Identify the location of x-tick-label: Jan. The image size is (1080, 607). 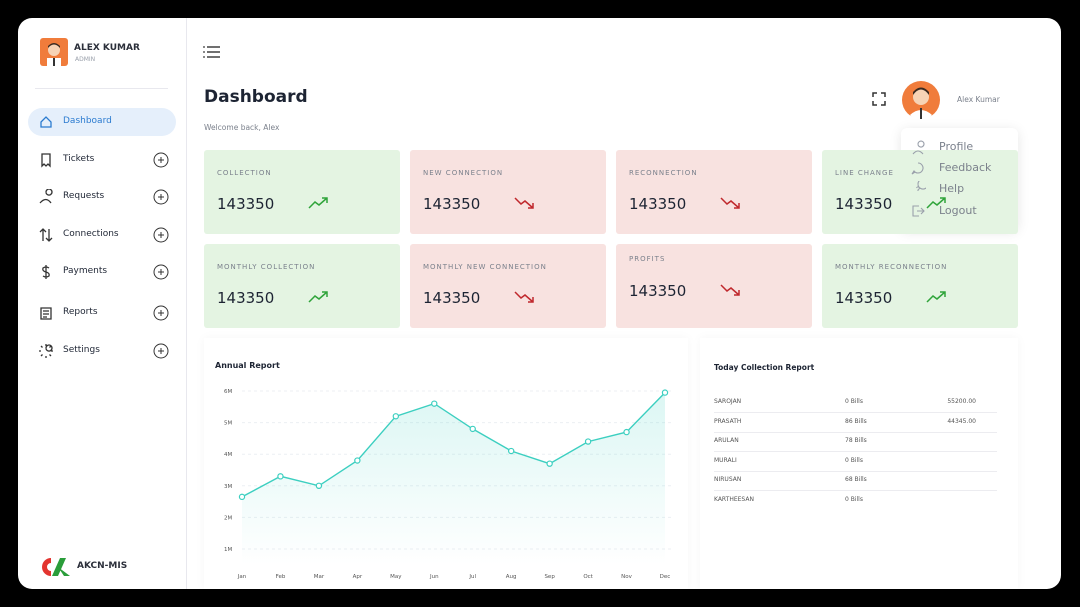
(242, 577).